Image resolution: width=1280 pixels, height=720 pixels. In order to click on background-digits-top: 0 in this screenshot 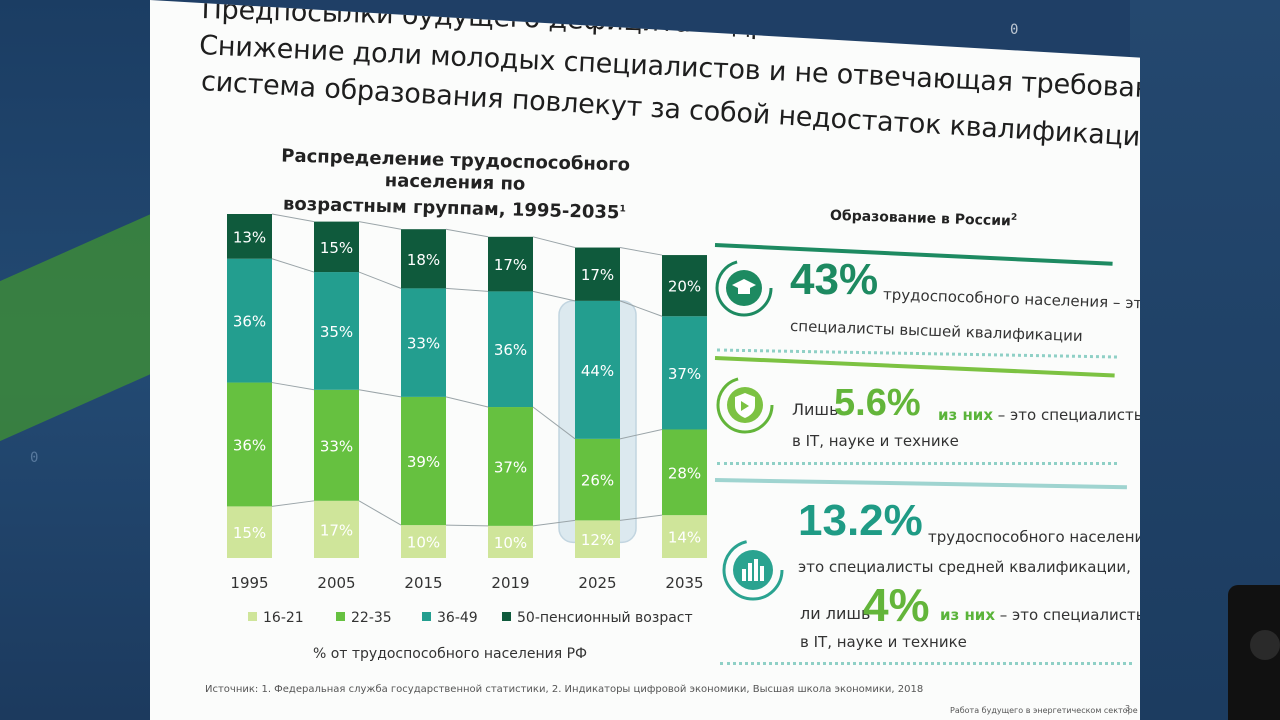, I will do `click(1014, 30)`.